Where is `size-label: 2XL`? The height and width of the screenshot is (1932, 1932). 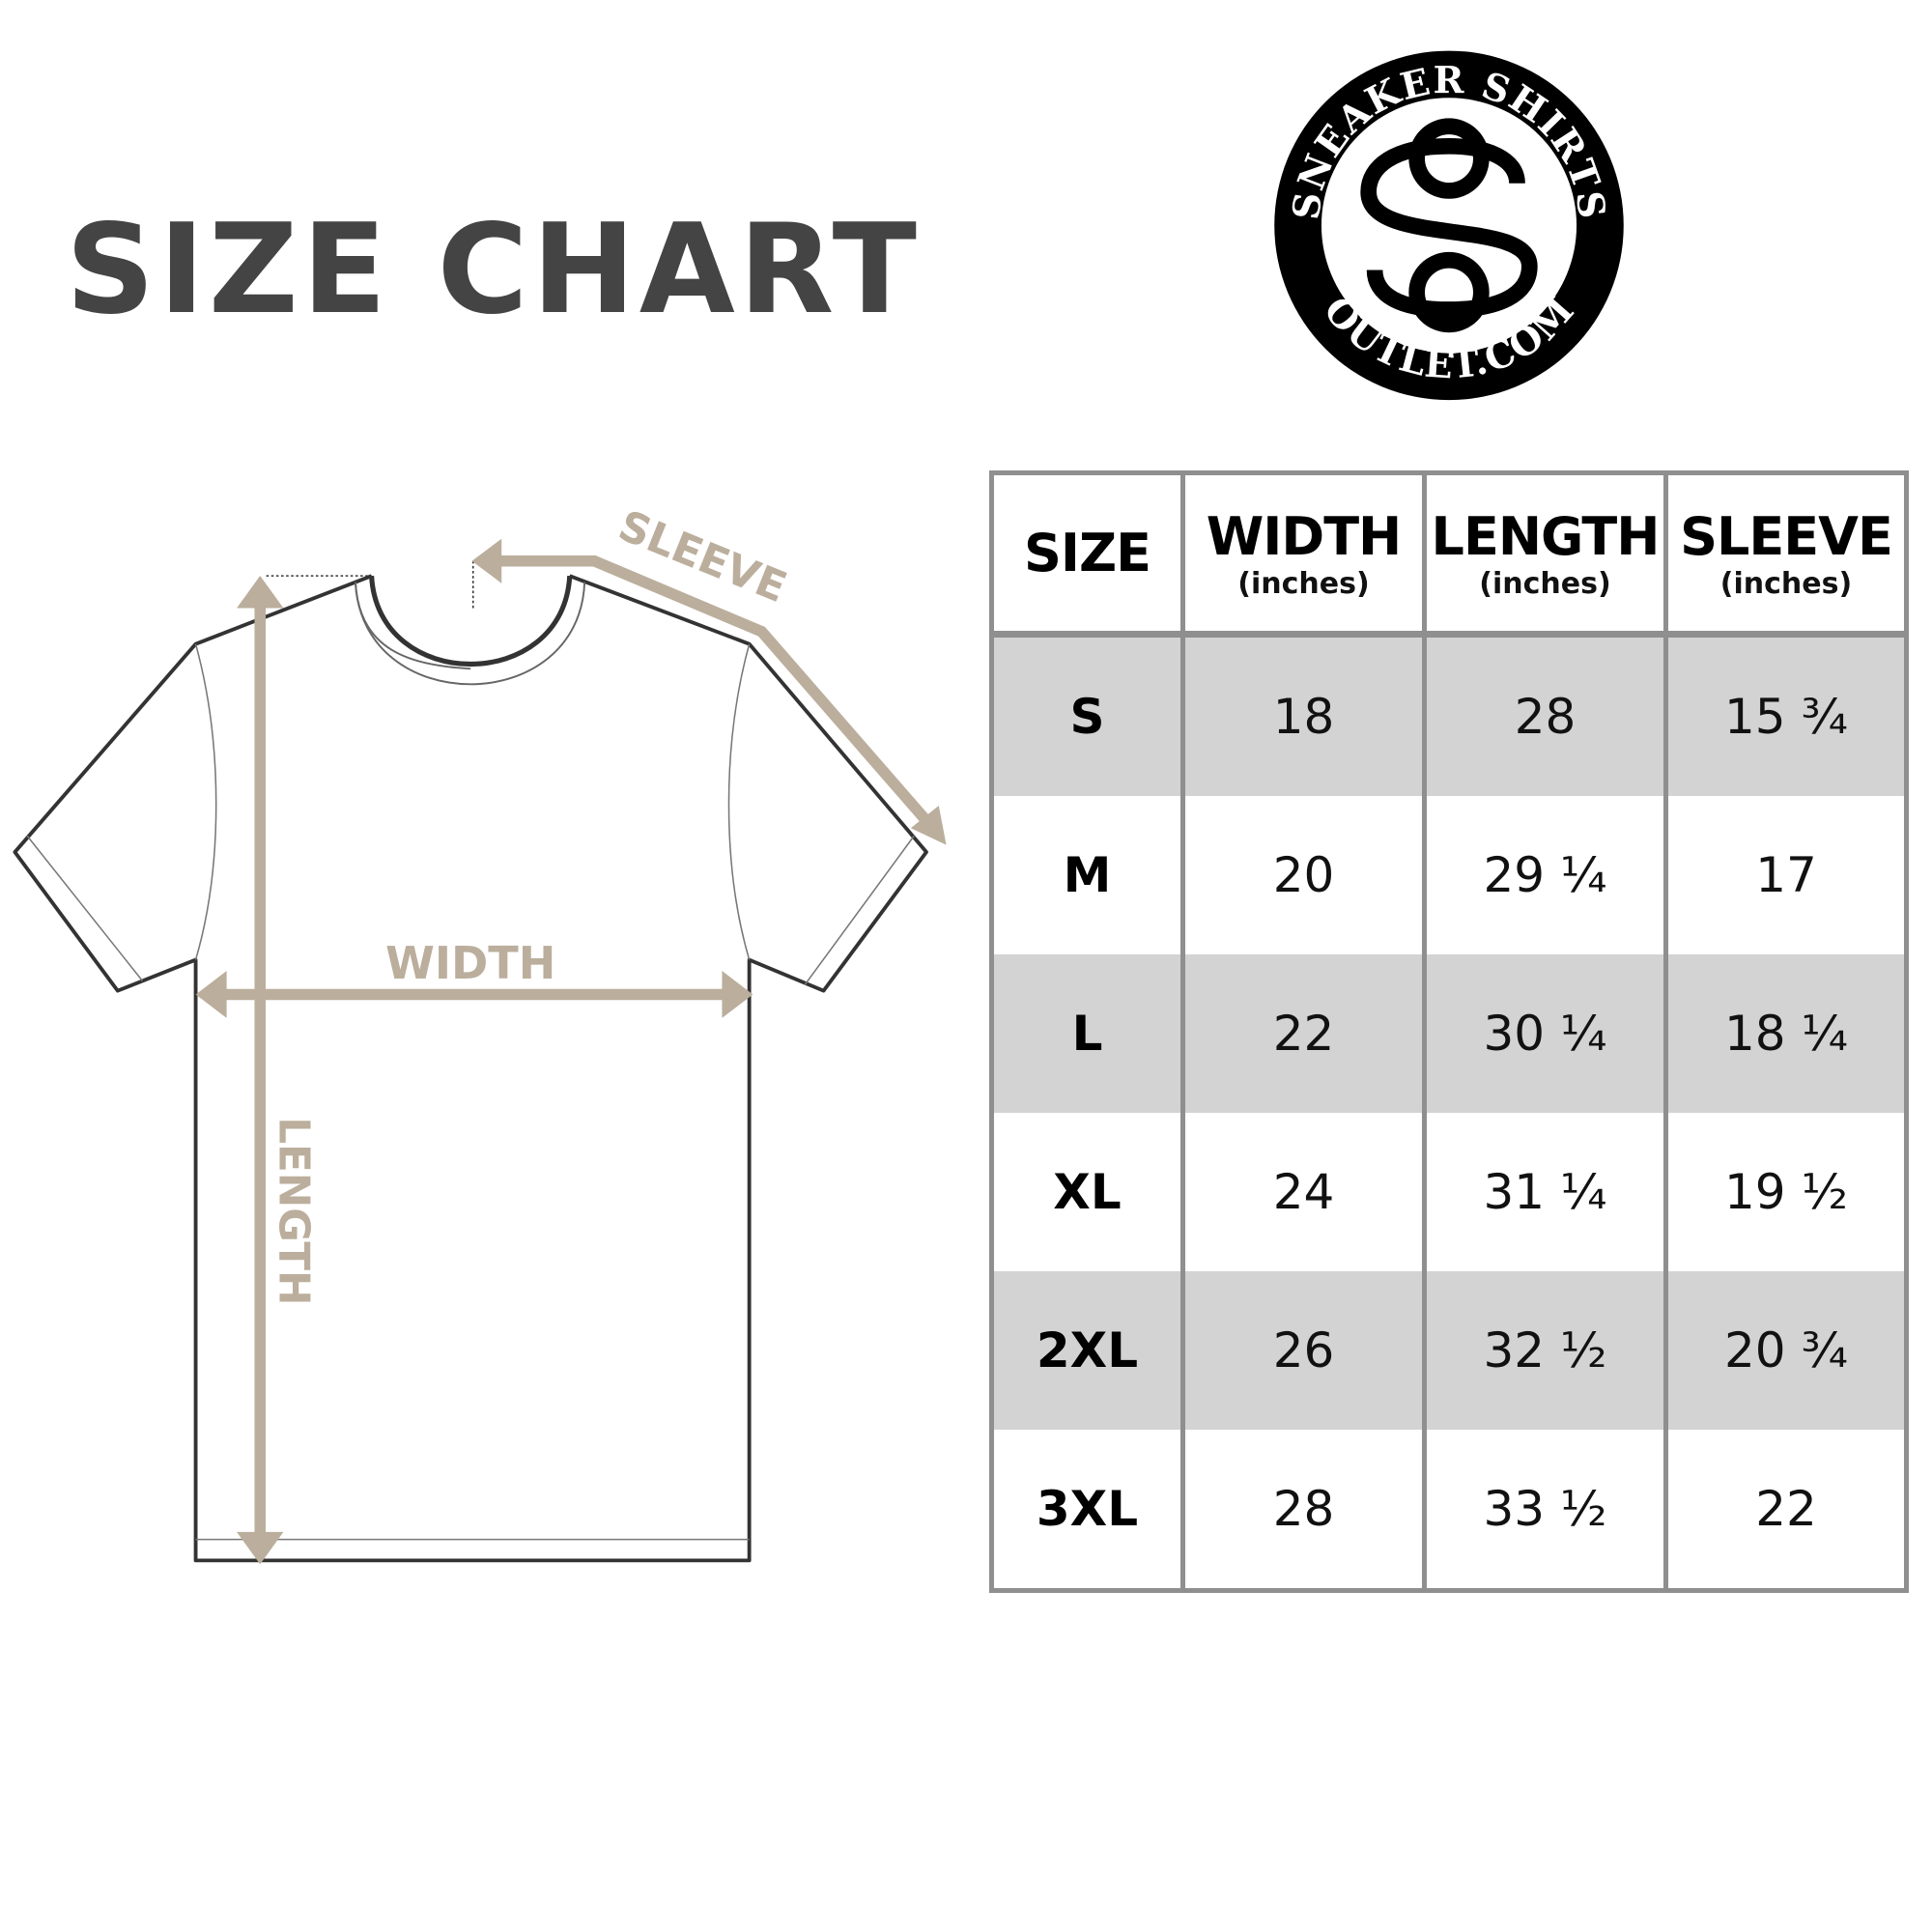
size-label: 2XL is located at coordinates (1087, 1350).